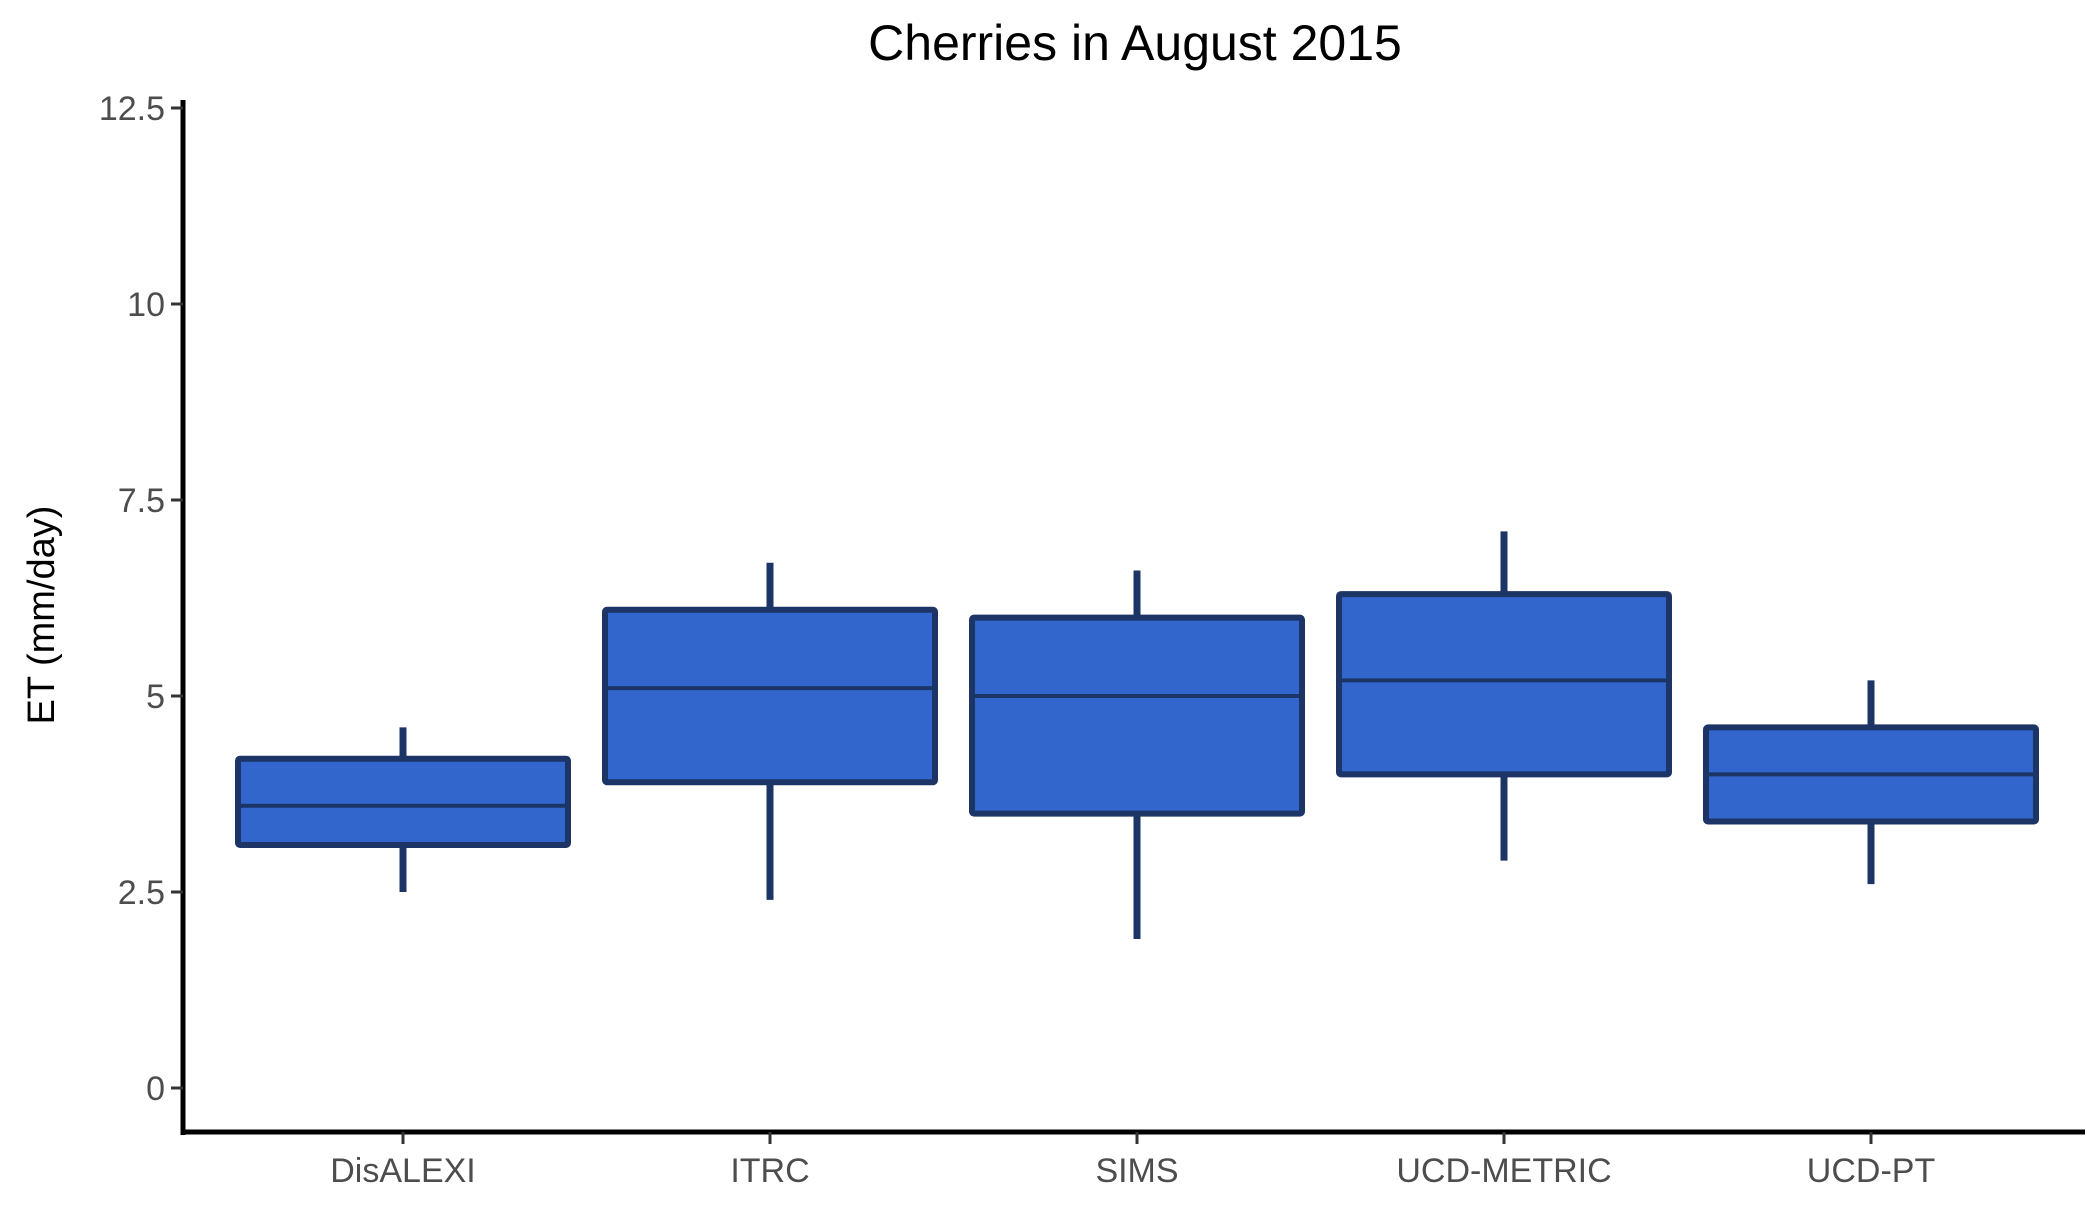 The width and height of the screenshot is (2100, 1205). I want to click on box-itrc, so click(770, 696).